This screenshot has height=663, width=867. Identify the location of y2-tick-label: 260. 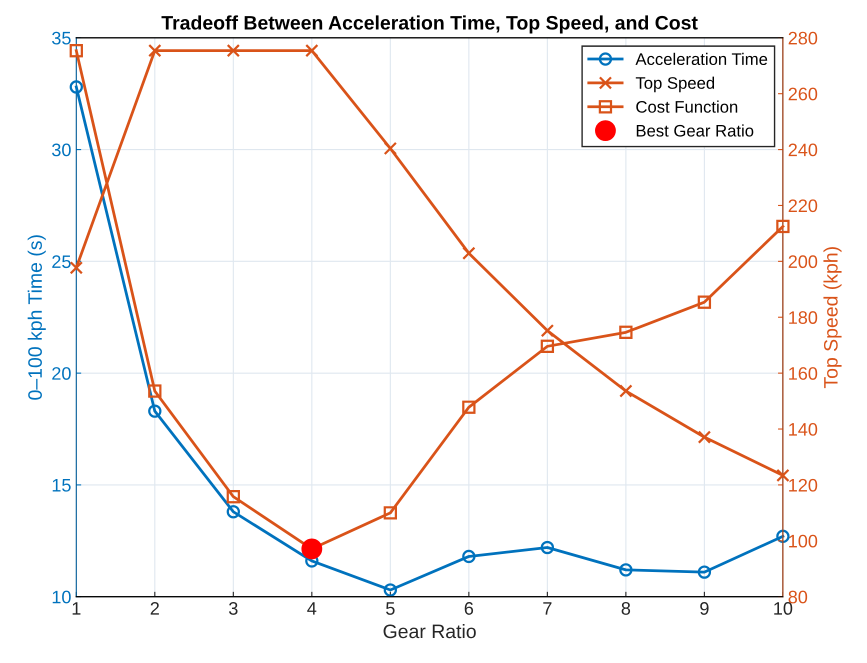
(803, 94).